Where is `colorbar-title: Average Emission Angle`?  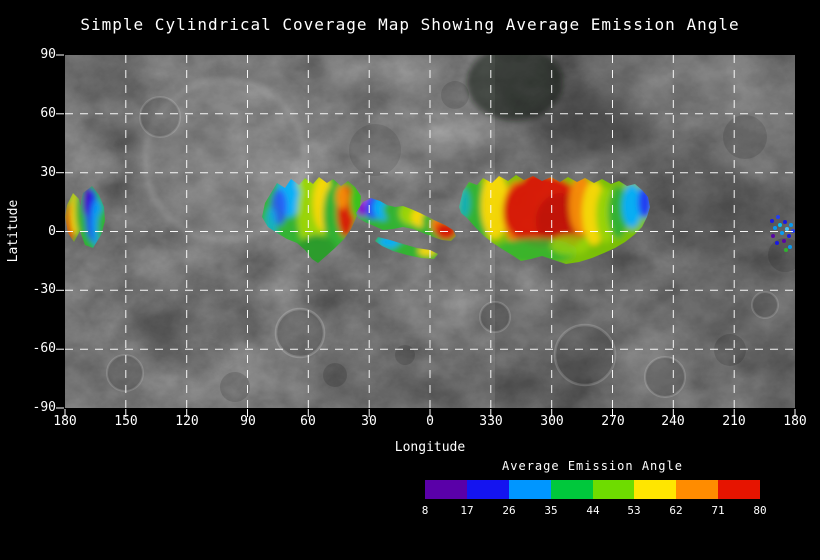 colorbar-title: Average Emission Angle is located at coordinates (592, 466).